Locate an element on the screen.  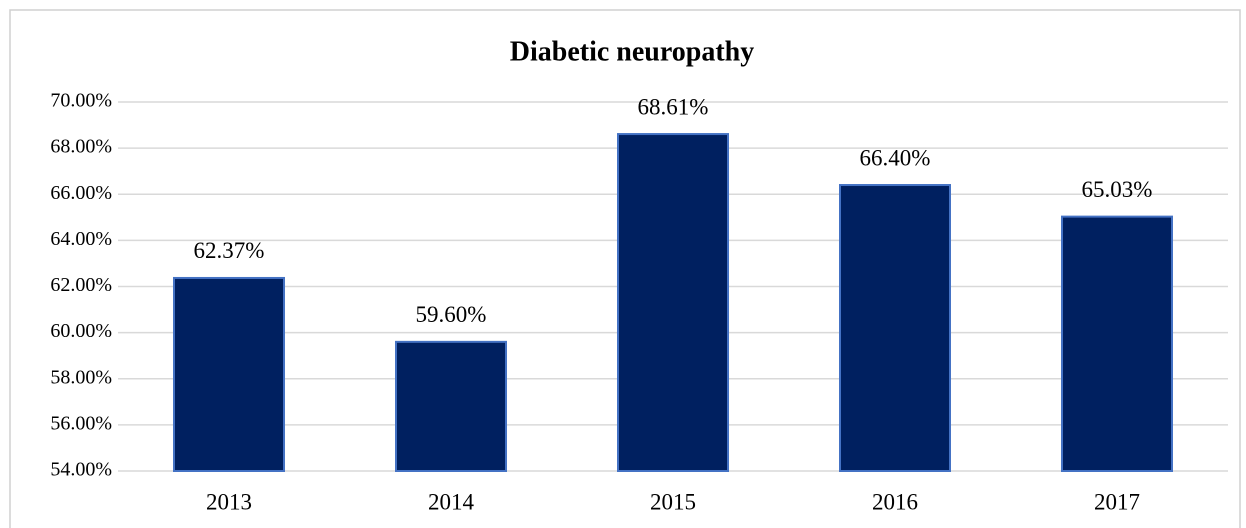
data-label: 65.03% is located at coordinates (1117, 189).